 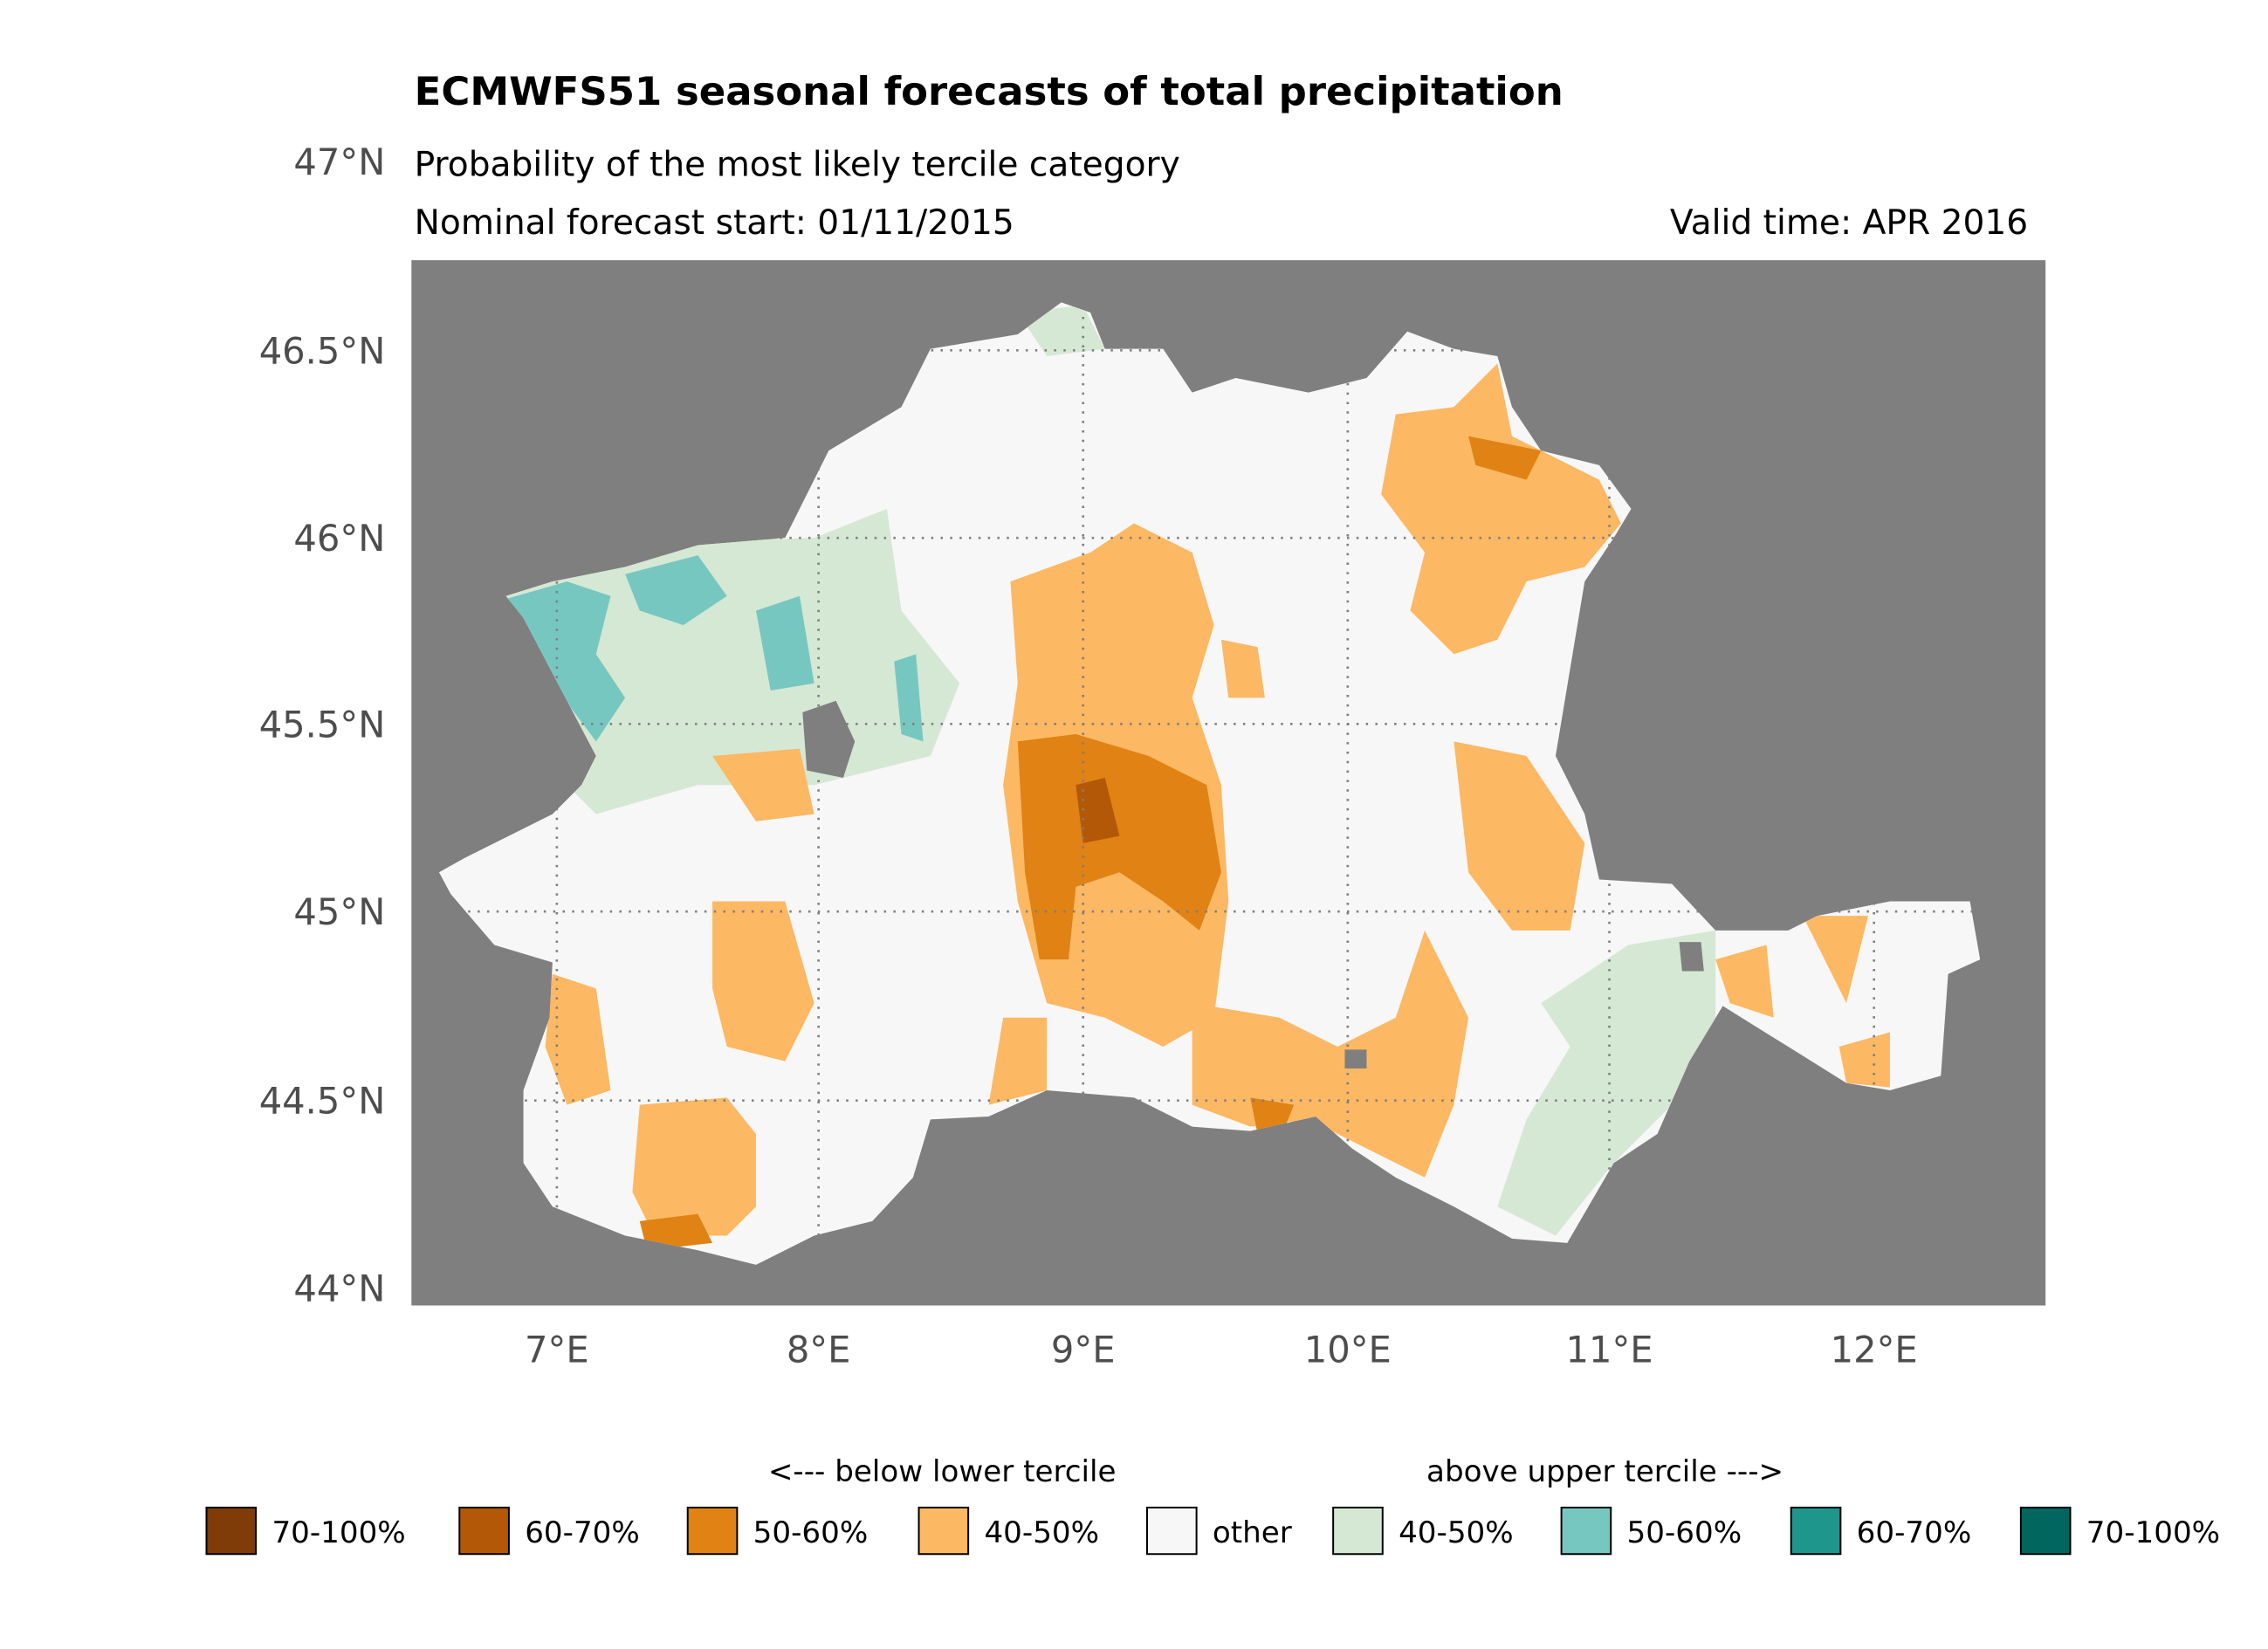 What do you see at coordinates (1874, 1349) in the screenshot?
I see `lon-tick-label: 12°E` at bounding box center [1874, 1349].